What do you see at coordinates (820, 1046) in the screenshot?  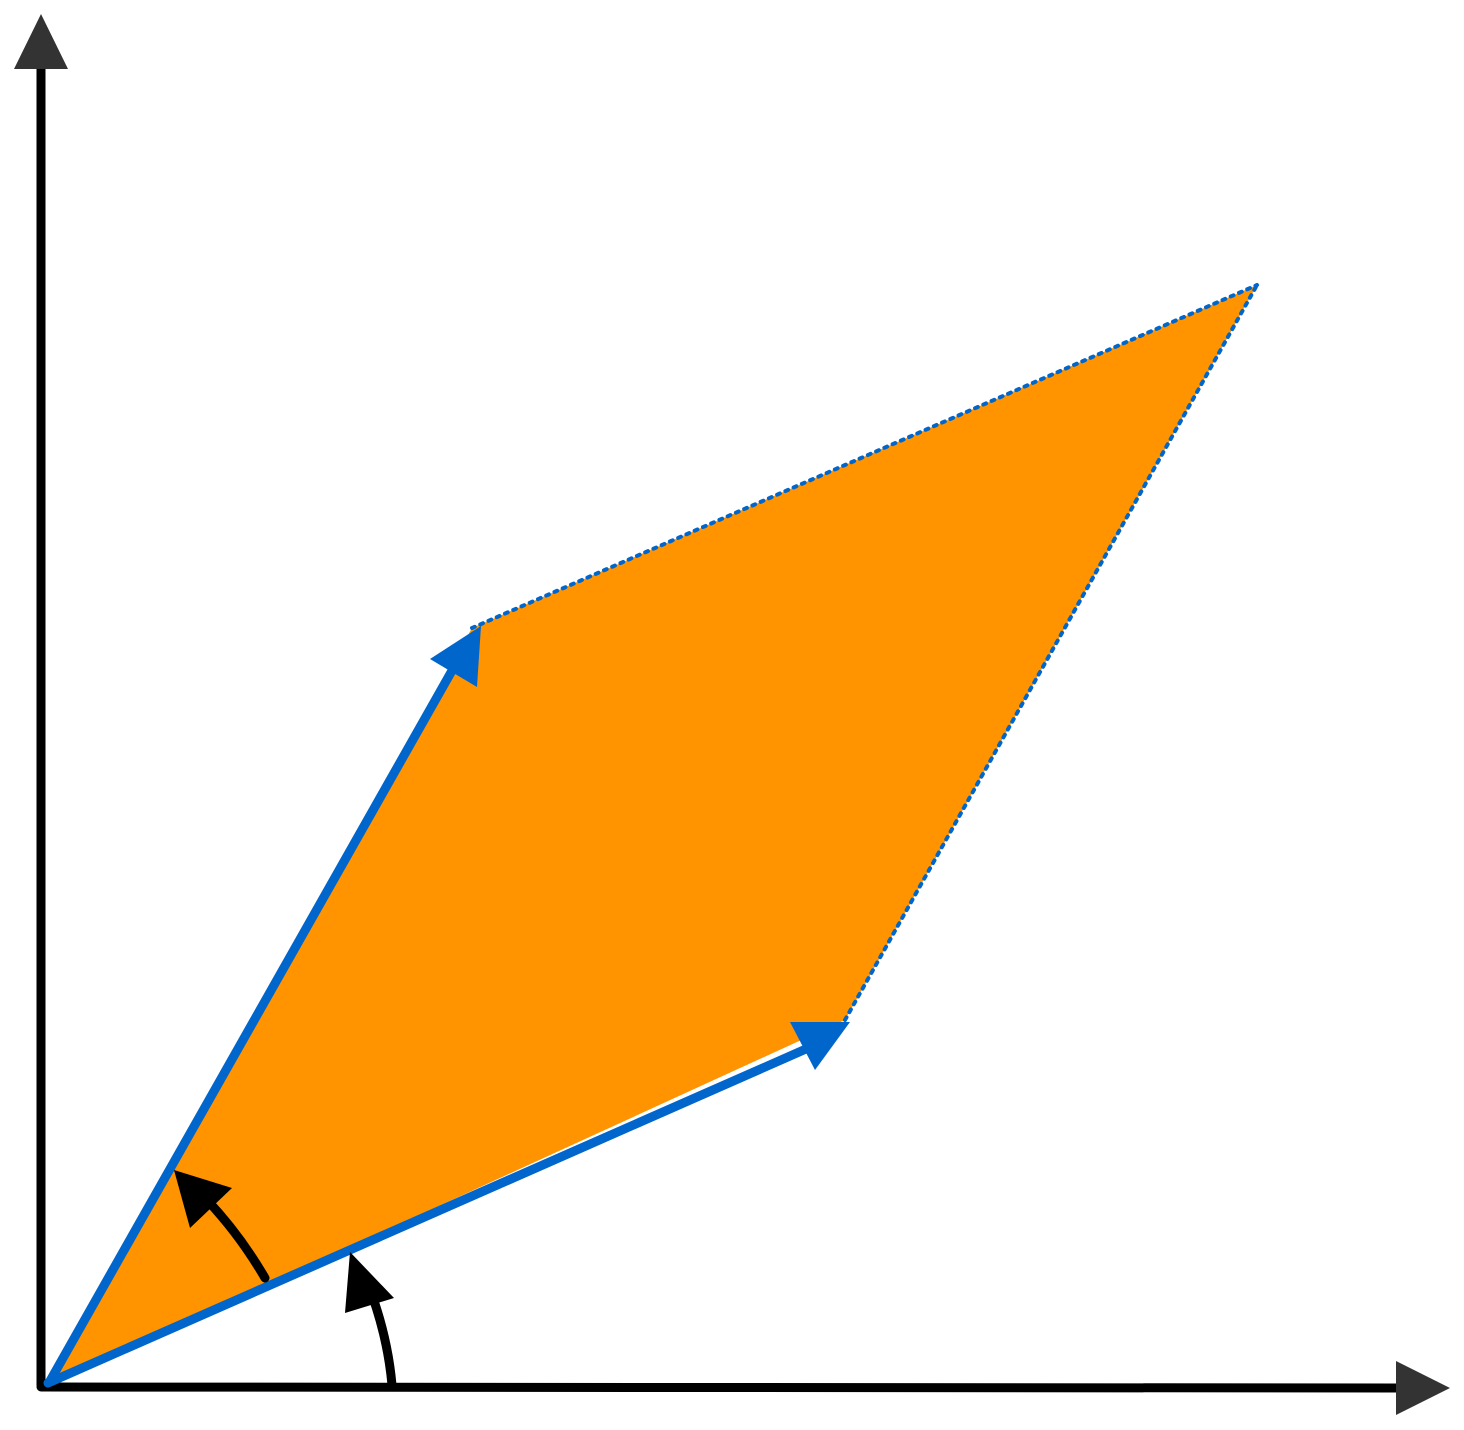 I see `vector-b-arrowhead-icon` at bounding box center [820, 1046].